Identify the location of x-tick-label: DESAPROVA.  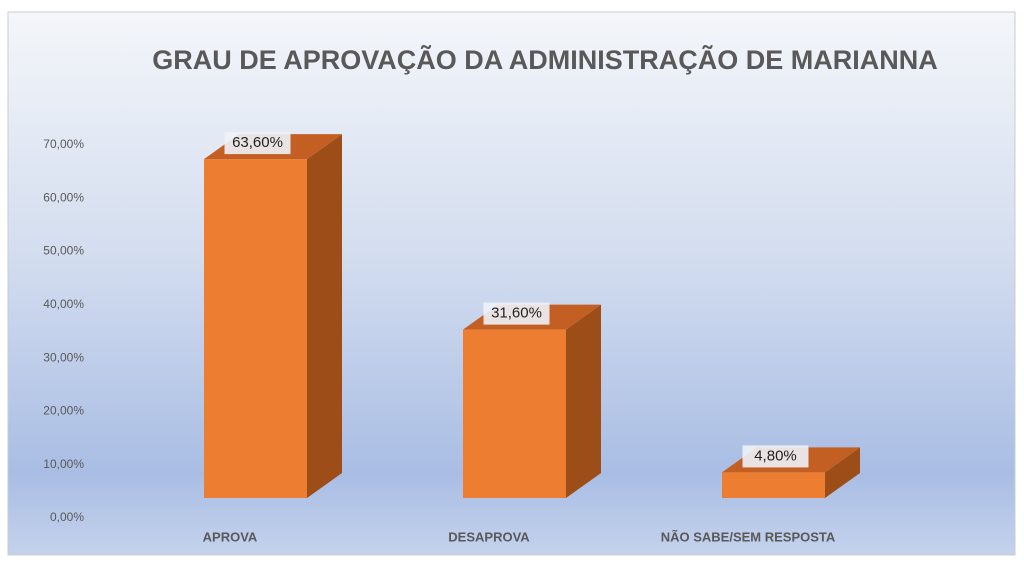
(489, 536).